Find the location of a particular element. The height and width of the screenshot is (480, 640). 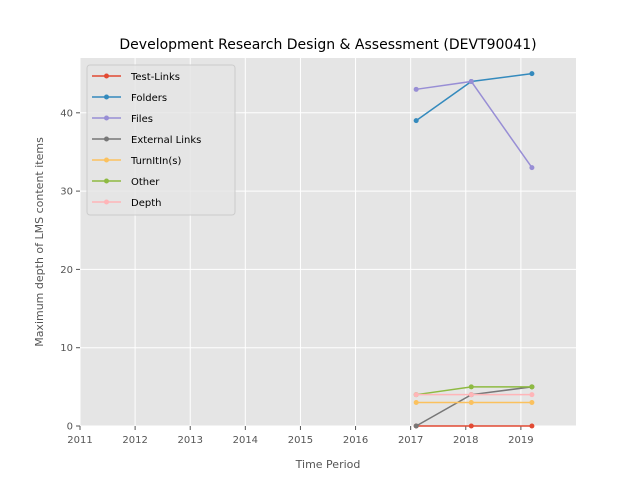

legend-entry: Other is located at coordinates (126, 182).